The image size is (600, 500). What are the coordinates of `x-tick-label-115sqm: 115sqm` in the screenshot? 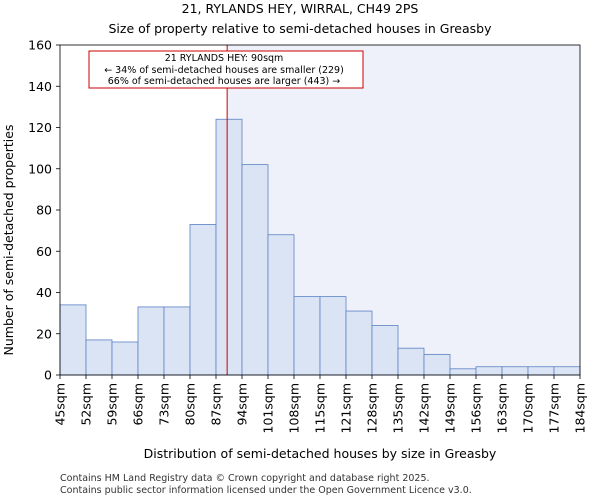 It's located at (320, 408).